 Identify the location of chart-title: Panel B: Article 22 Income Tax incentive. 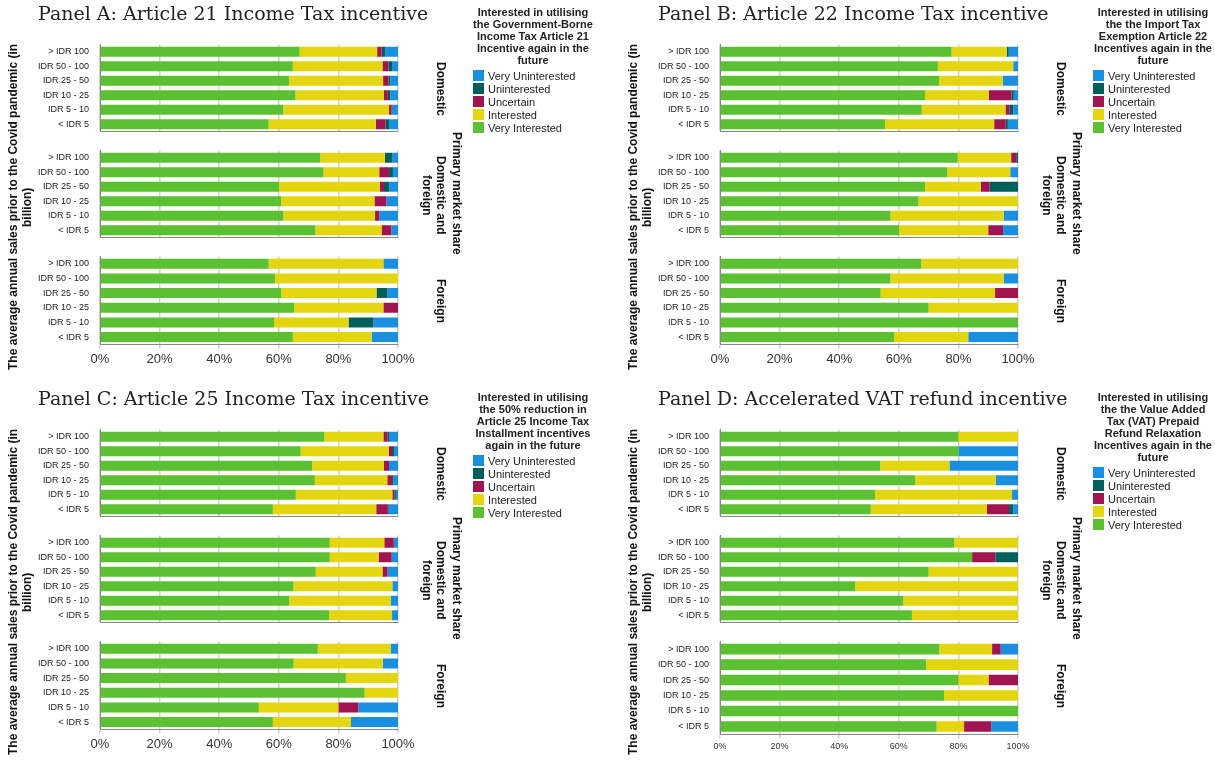
(853, 13).